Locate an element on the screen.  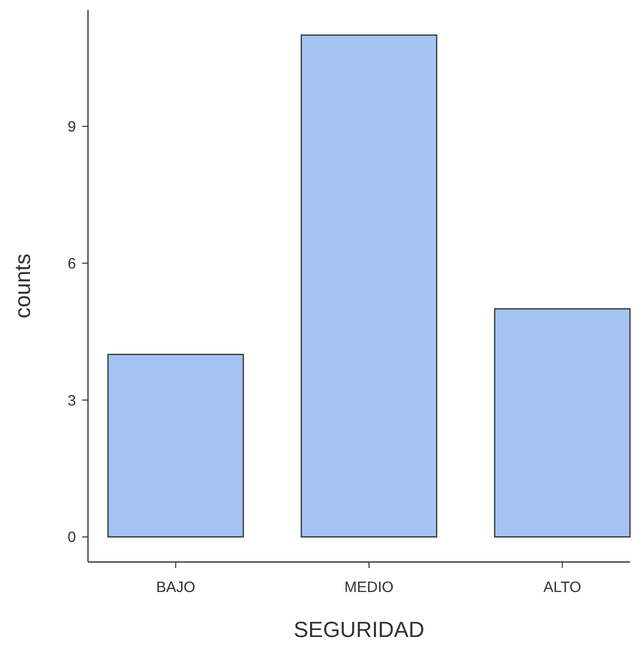
y-tick-label: 0 is located at coordinates (72, 537).